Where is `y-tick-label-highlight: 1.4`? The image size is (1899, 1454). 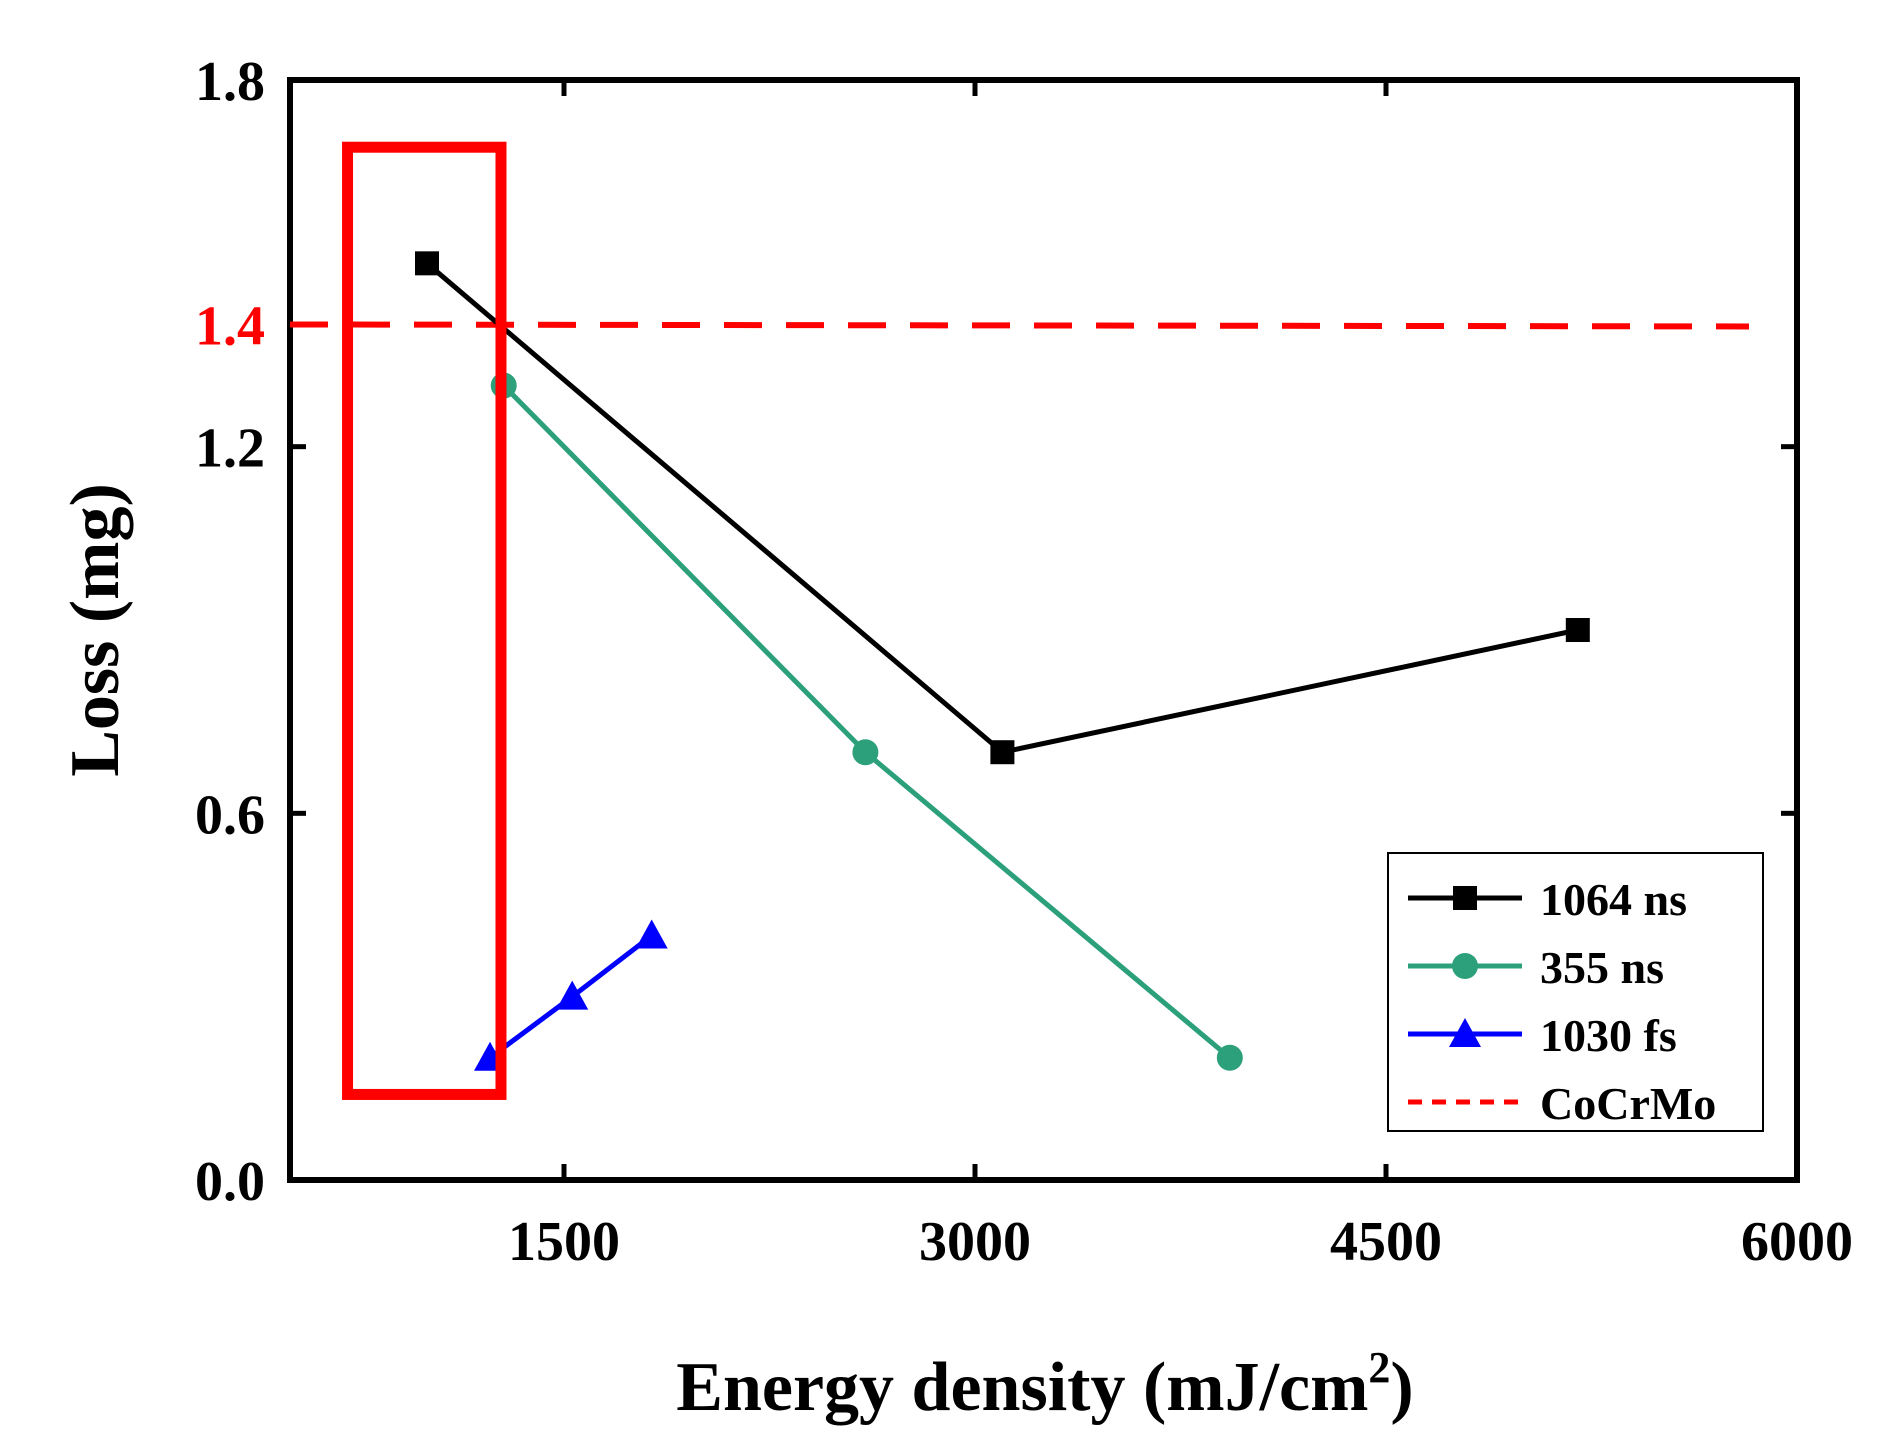 y-tick-label-highlight: 1.4 is located at coordinates (230, 326).